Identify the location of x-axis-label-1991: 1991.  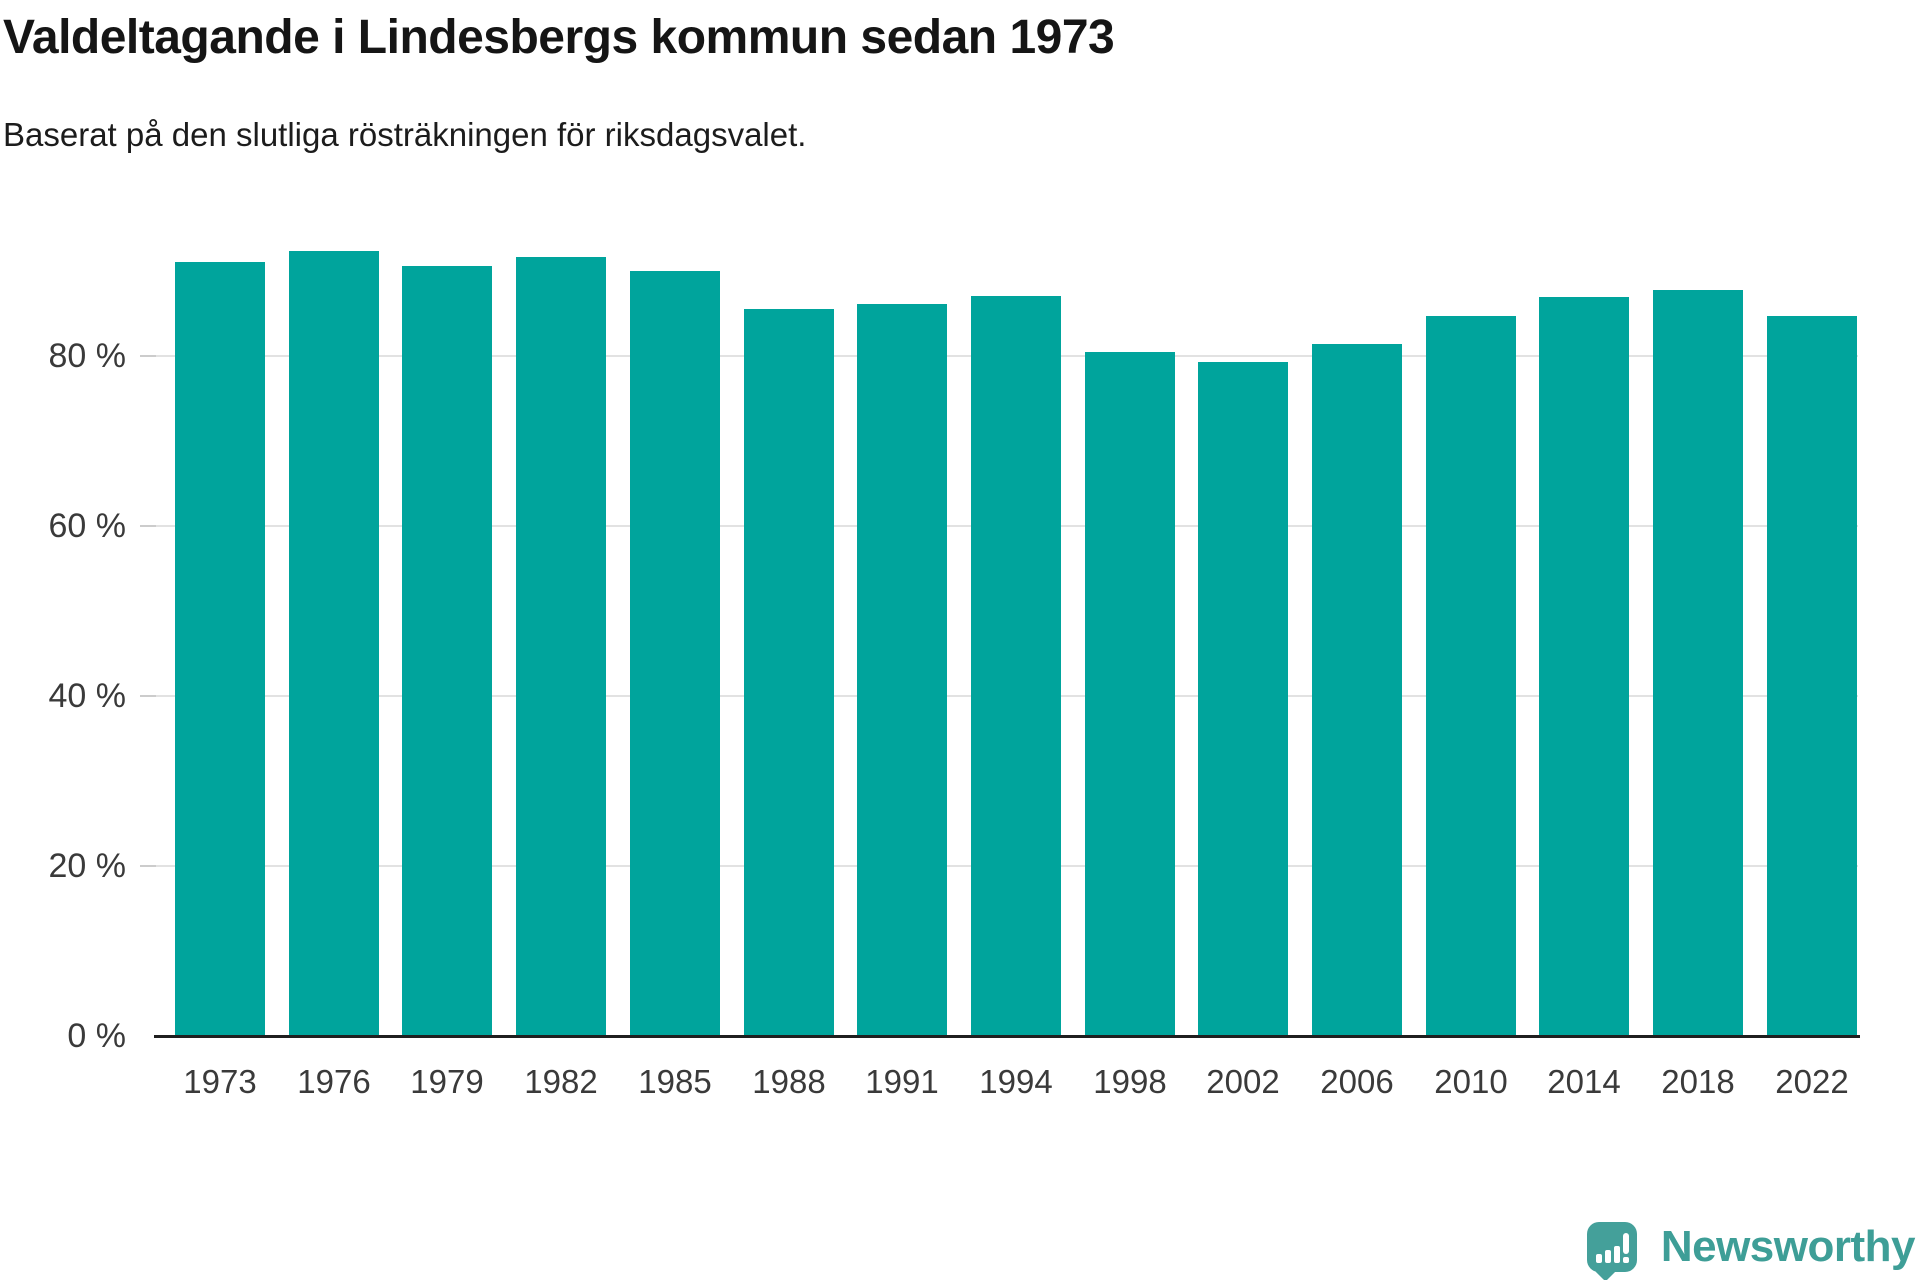
(902, 1081).